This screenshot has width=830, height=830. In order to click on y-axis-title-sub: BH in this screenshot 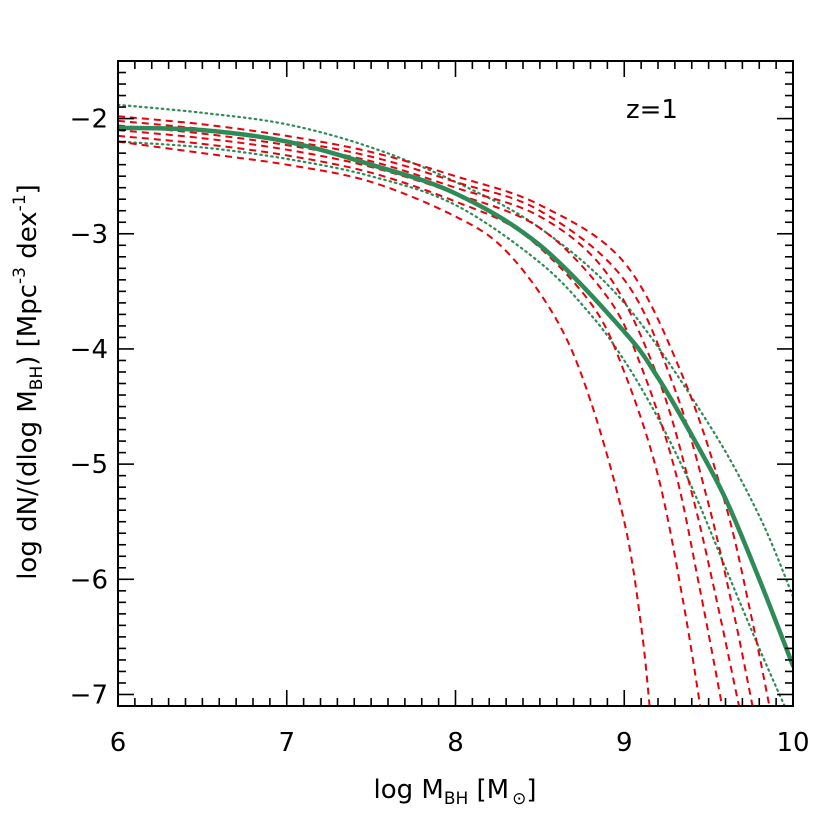, I will do `click(37, 378)`.